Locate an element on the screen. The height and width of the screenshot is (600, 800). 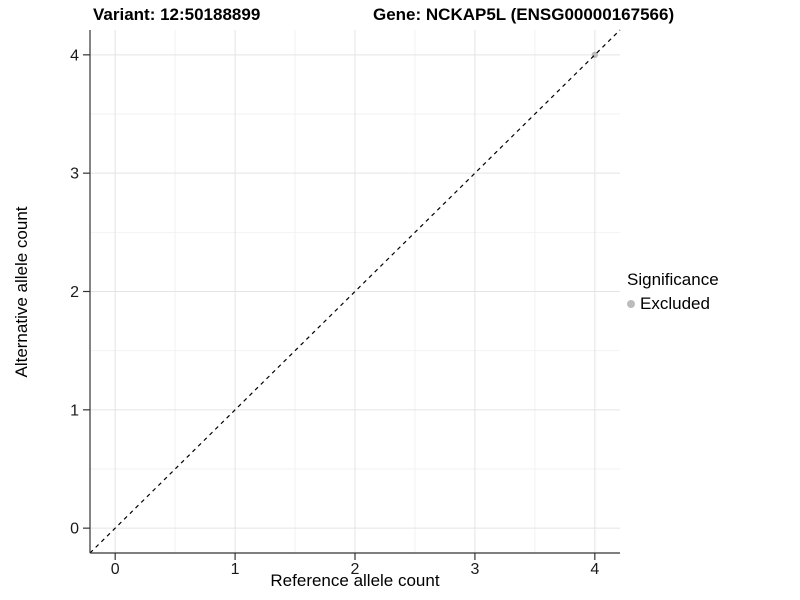
legend: Significance Excluded is located at coordinates (673, 292).